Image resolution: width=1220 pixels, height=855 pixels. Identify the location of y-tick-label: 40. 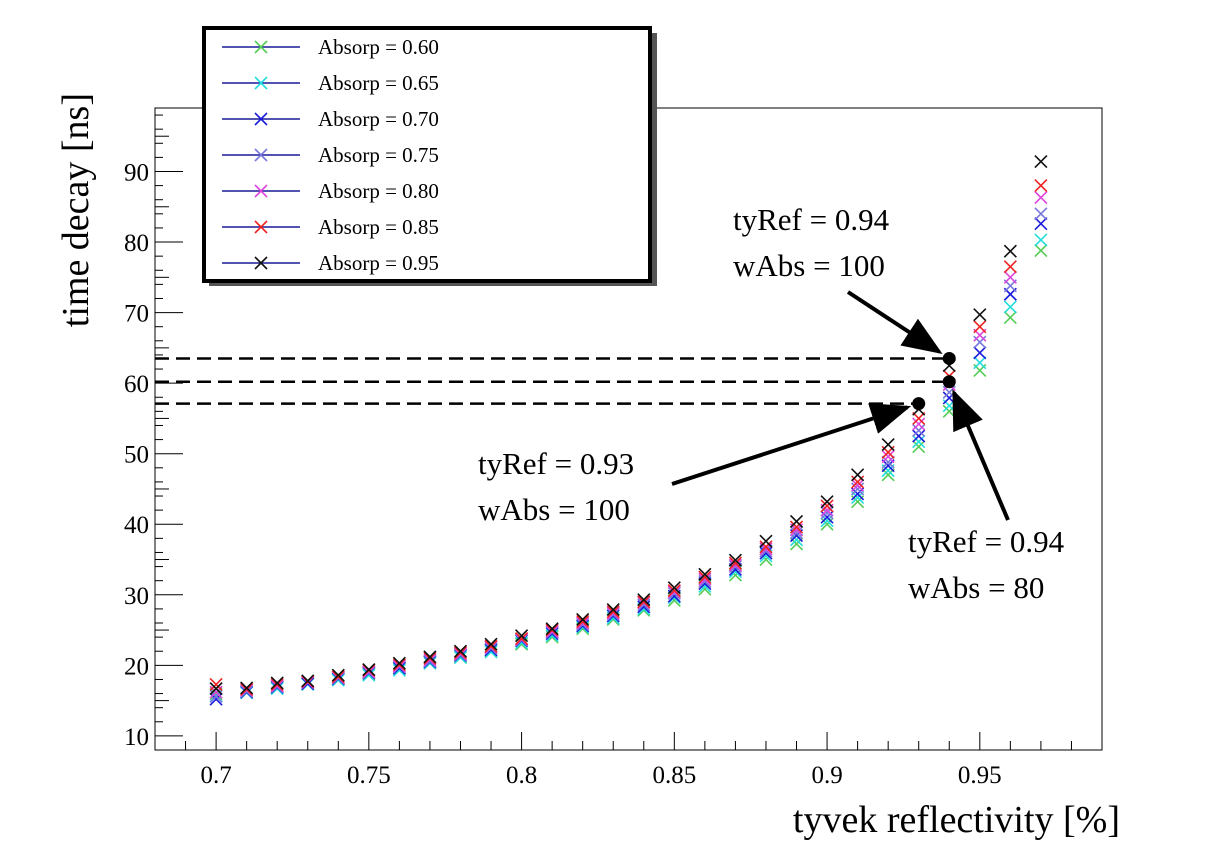
(136, 525).